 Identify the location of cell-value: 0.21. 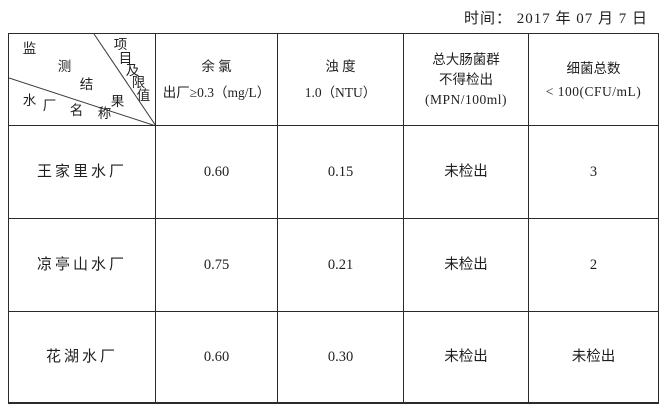
(340, 265).